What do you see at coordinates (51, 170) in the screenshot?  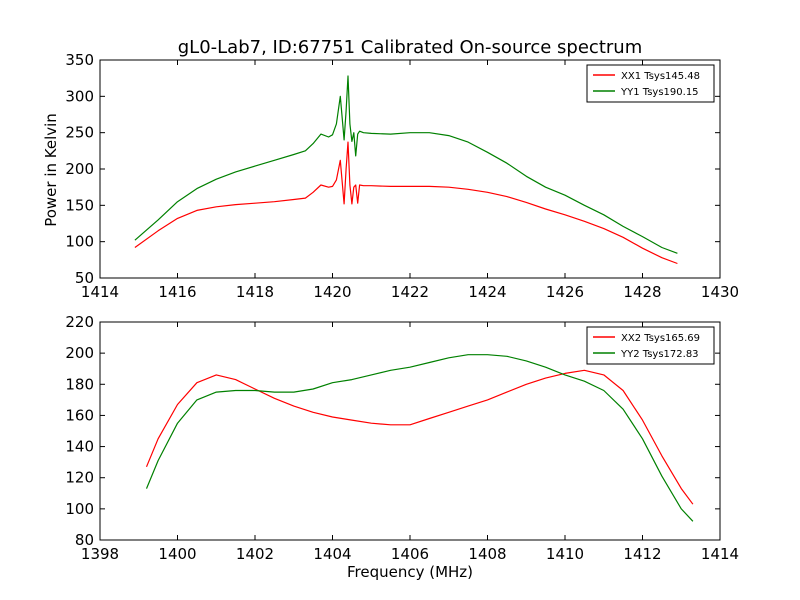 I see `y-axis-label-top: Power in Kelvin` at bounding box center [51, 170].